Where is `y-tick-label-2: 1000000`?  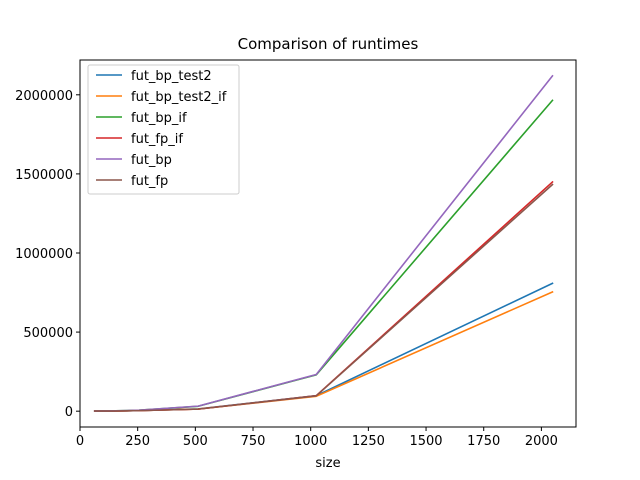
y-tick-label-2: 1000000 is located at coordinates (44, 254).